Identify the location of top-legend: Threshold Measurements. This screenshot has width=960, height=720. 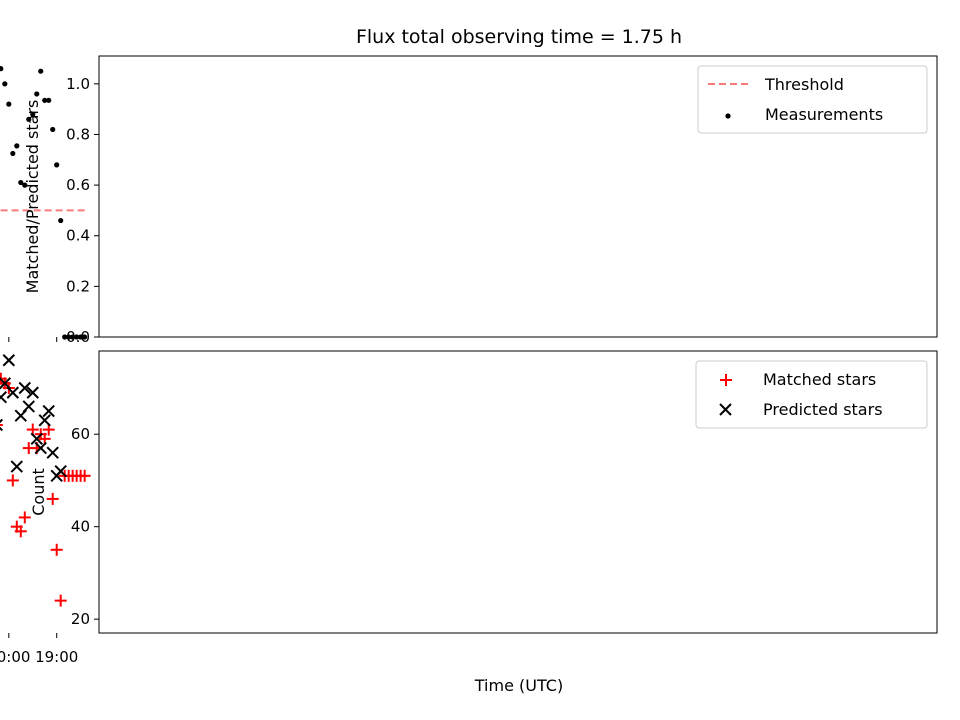
(812, 99).